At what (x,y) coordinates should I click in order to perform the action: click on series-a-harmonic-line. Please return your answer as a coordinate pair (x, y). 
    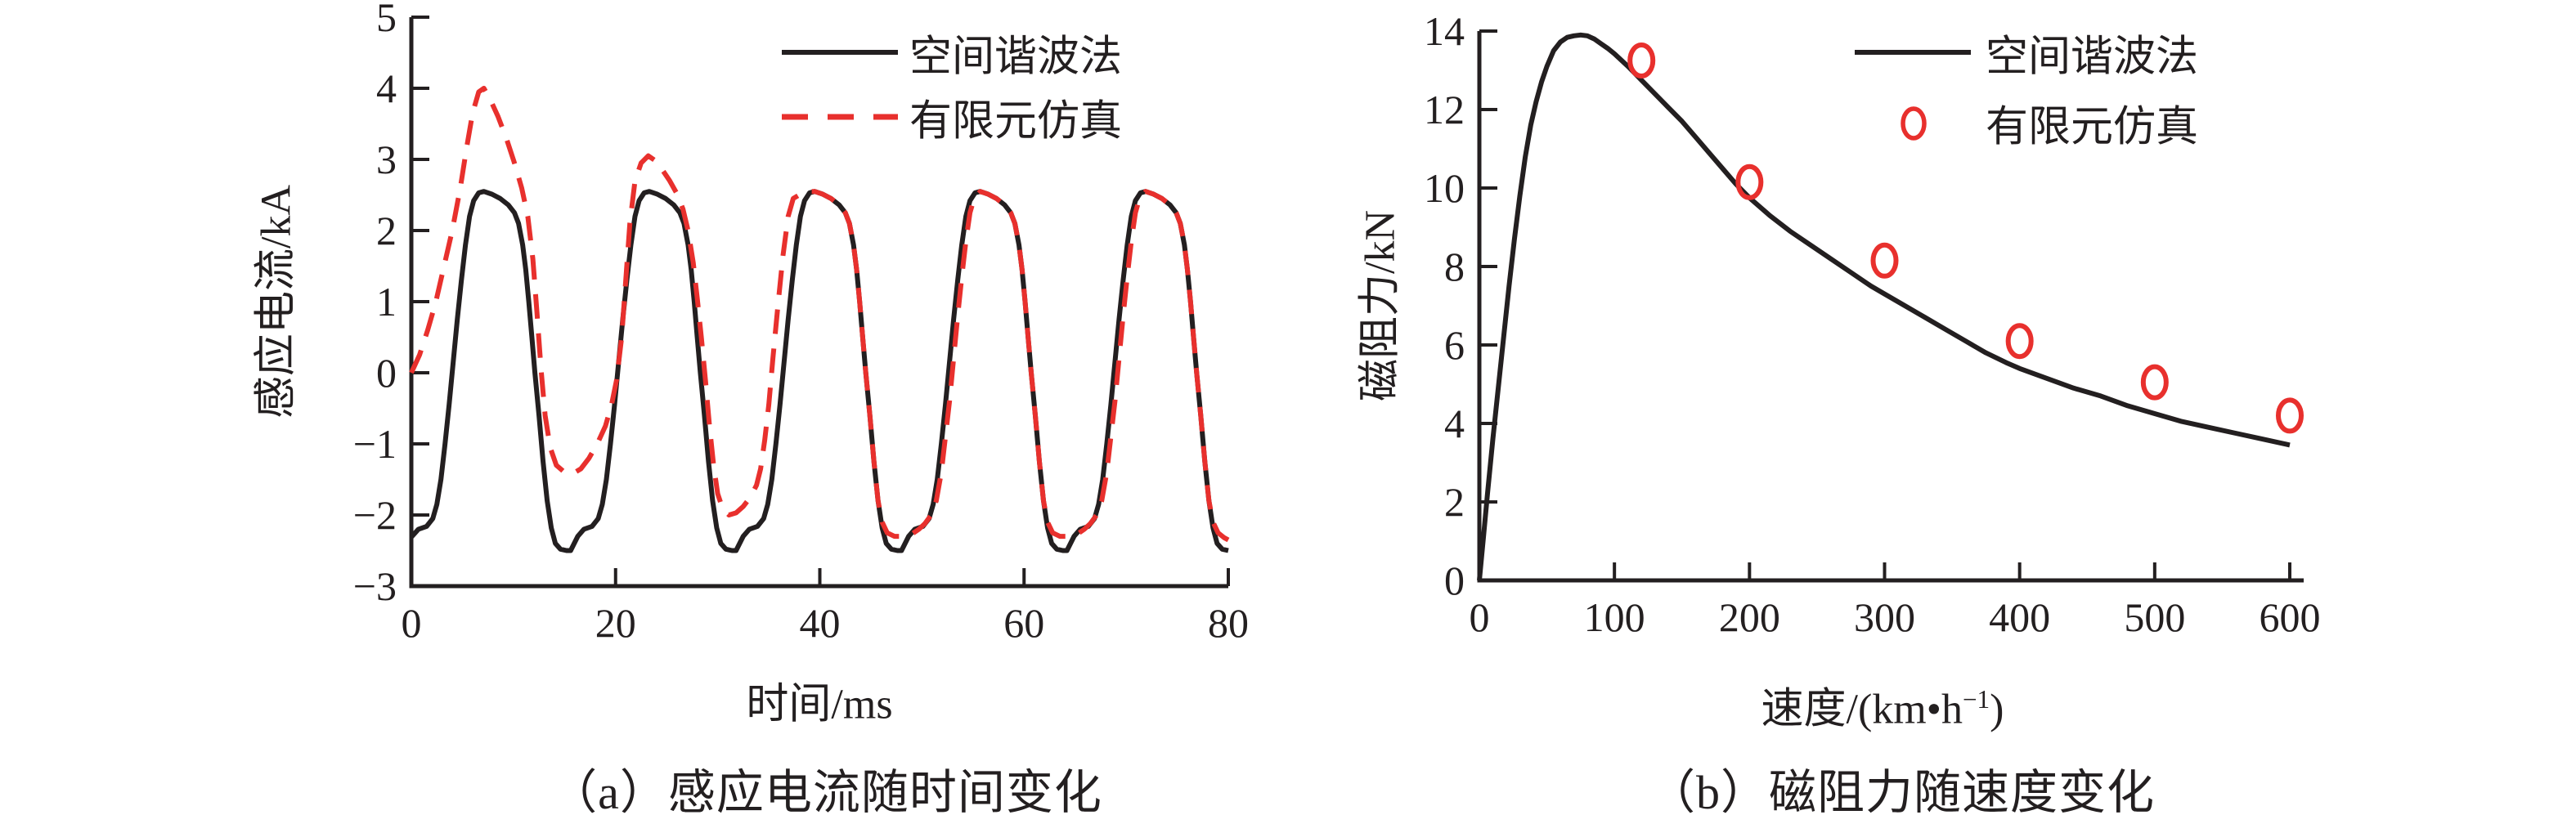
    Looking at the image, I should click on (819, 371).